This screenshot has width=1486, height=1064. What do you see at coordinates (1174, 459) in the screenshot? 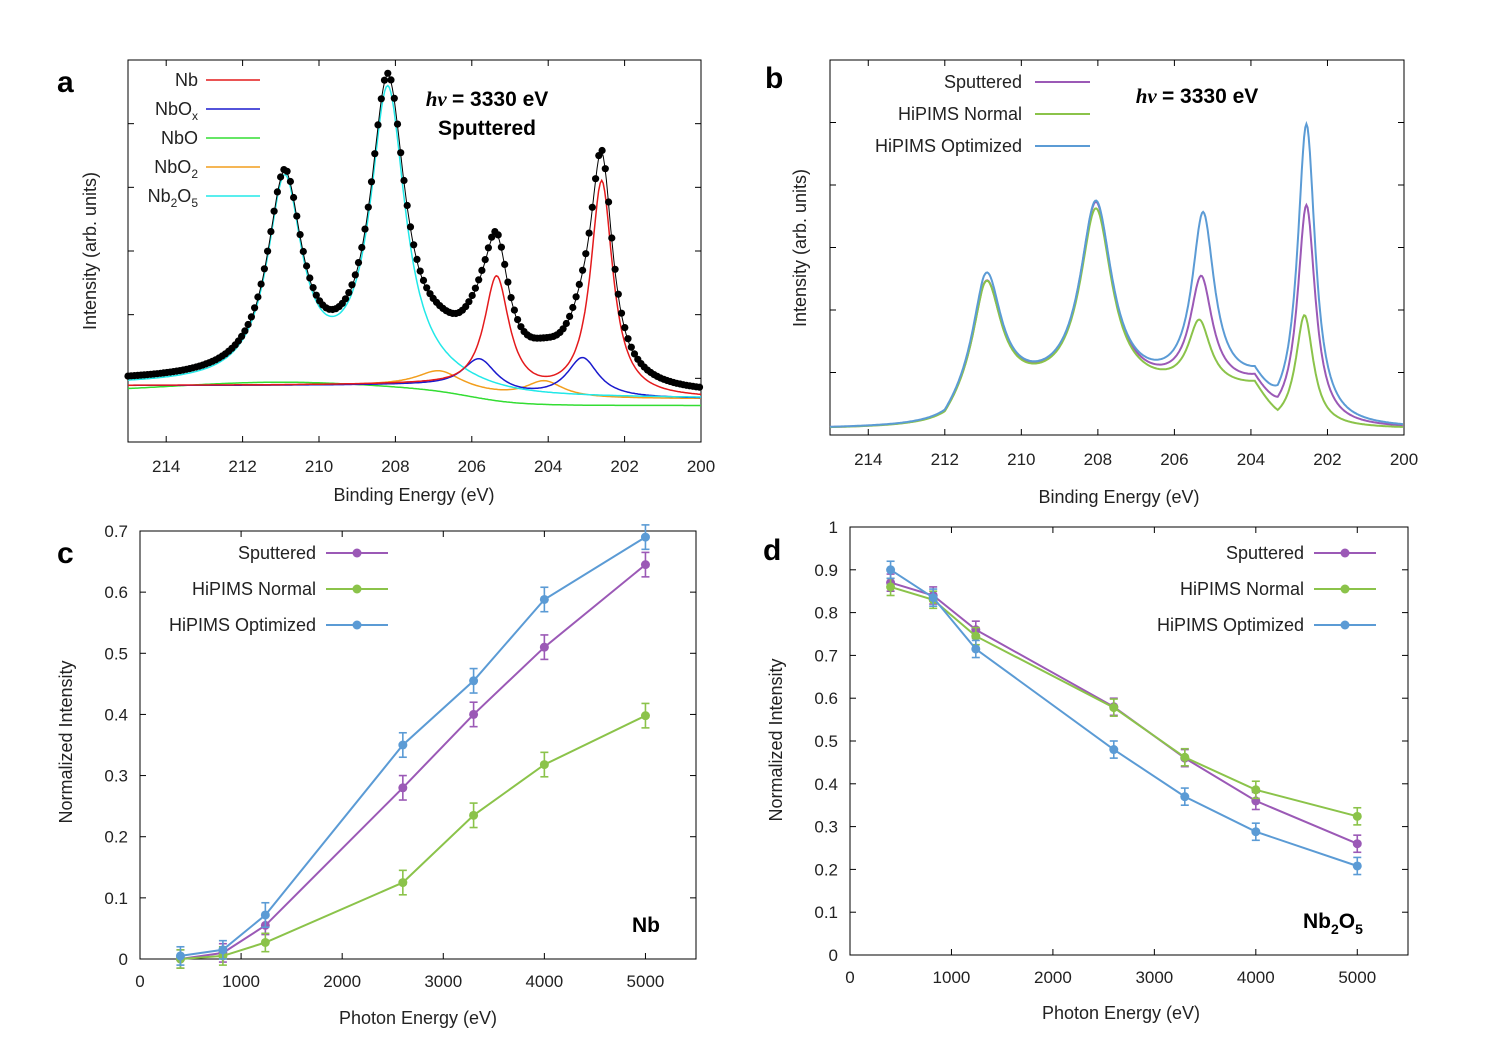
I see `panel-b-xtick-label: 206` at bounding box center [1174, 459].